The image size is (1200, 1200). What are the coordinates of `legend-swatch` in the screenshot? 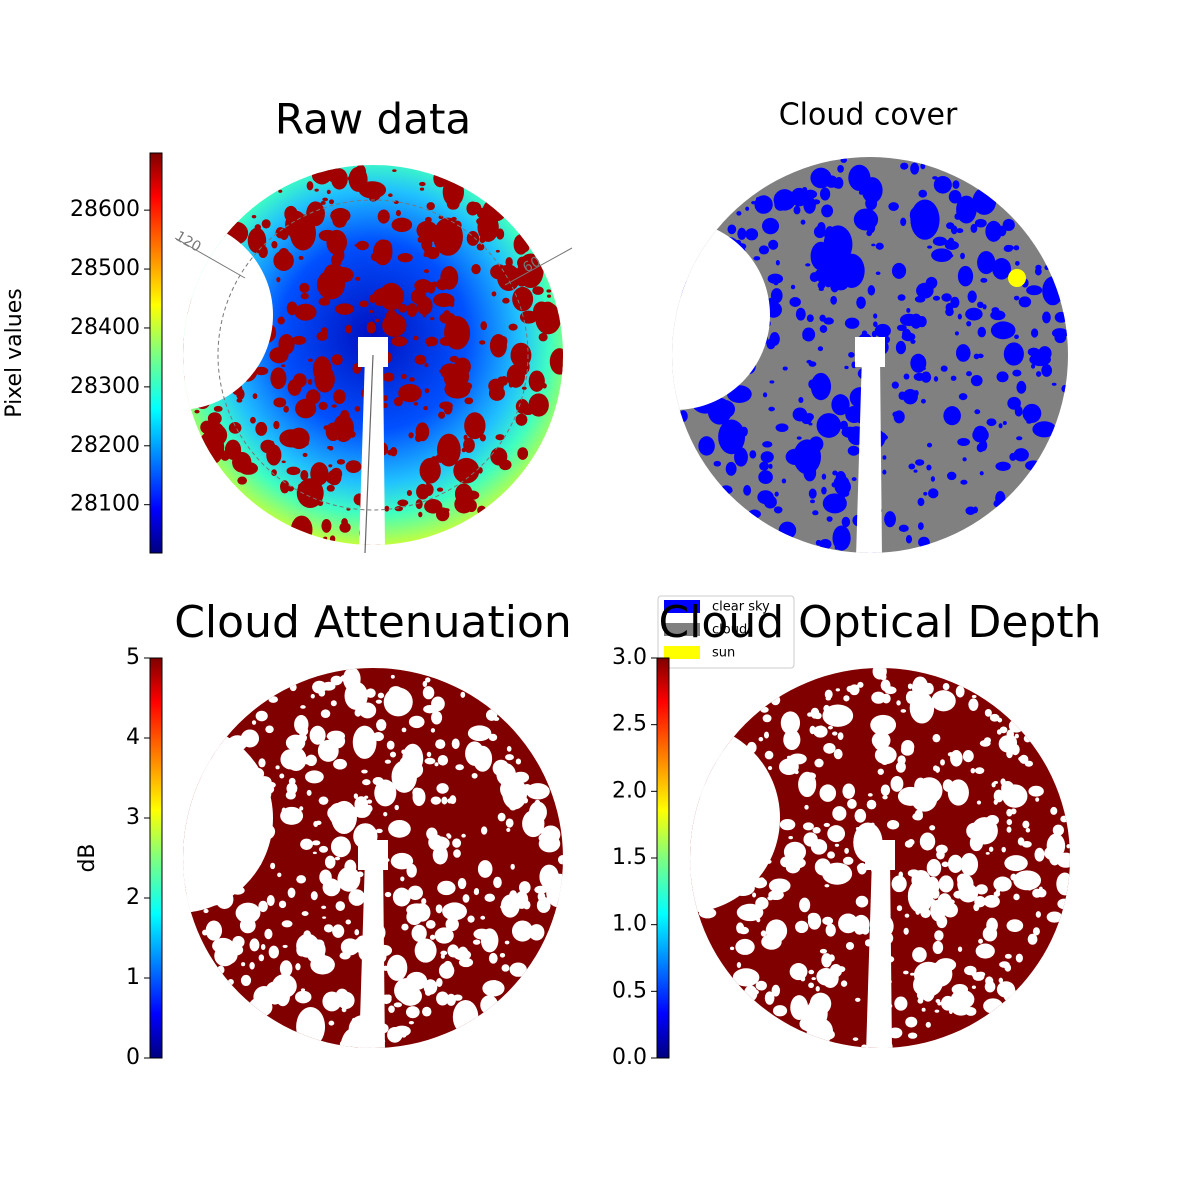 It's located at (682, 652).